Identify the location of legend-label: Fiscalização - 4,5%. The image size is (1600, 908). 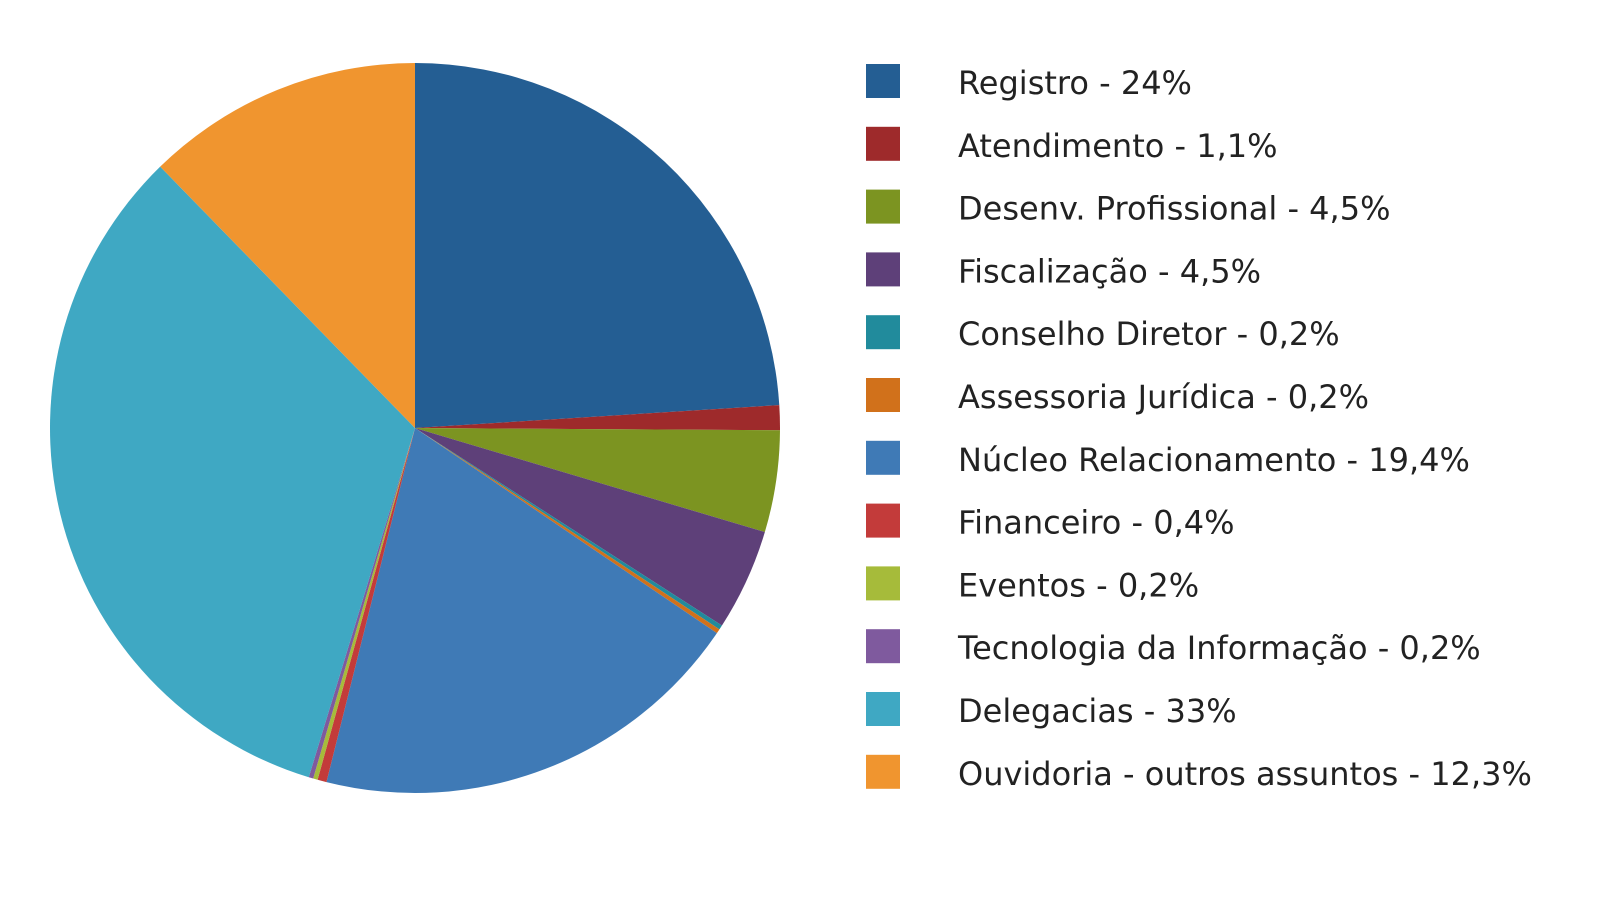
(1109, 271).